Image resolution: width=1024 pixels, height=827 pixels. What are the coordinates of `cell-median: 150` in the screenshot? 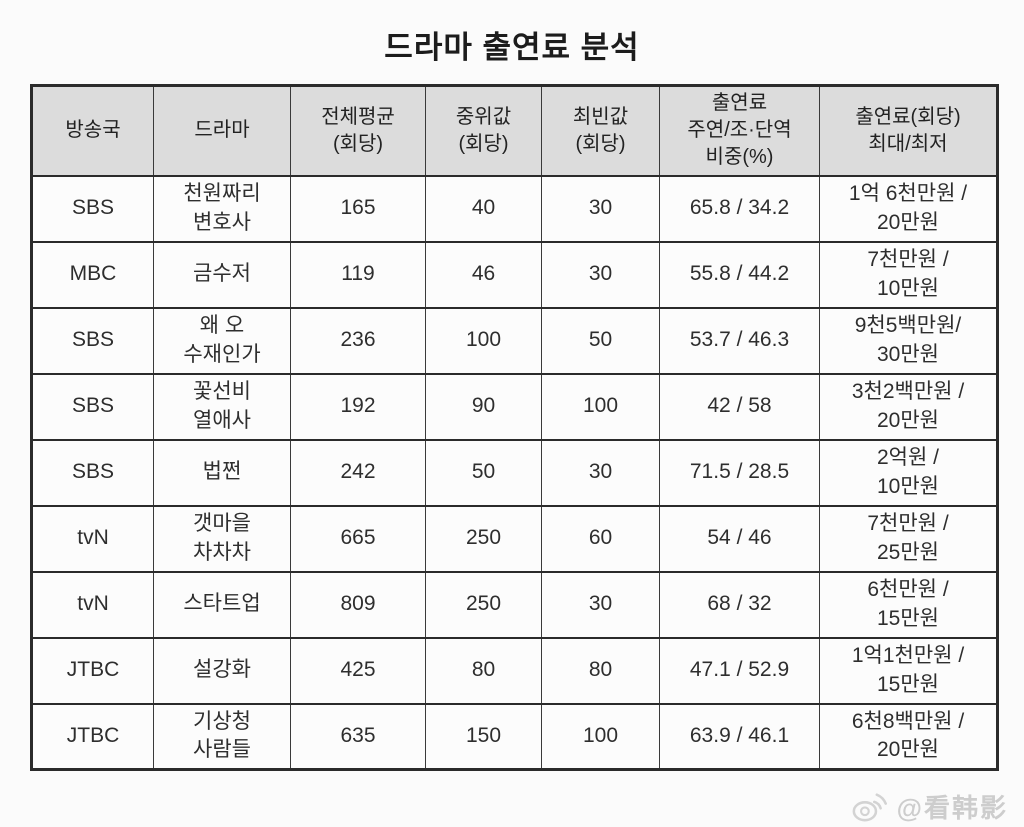 It's located at (483, 736).